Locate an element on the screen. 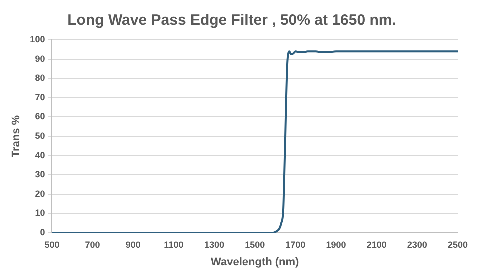  y-tick-label: 60 is located at coordinates (40, 117).